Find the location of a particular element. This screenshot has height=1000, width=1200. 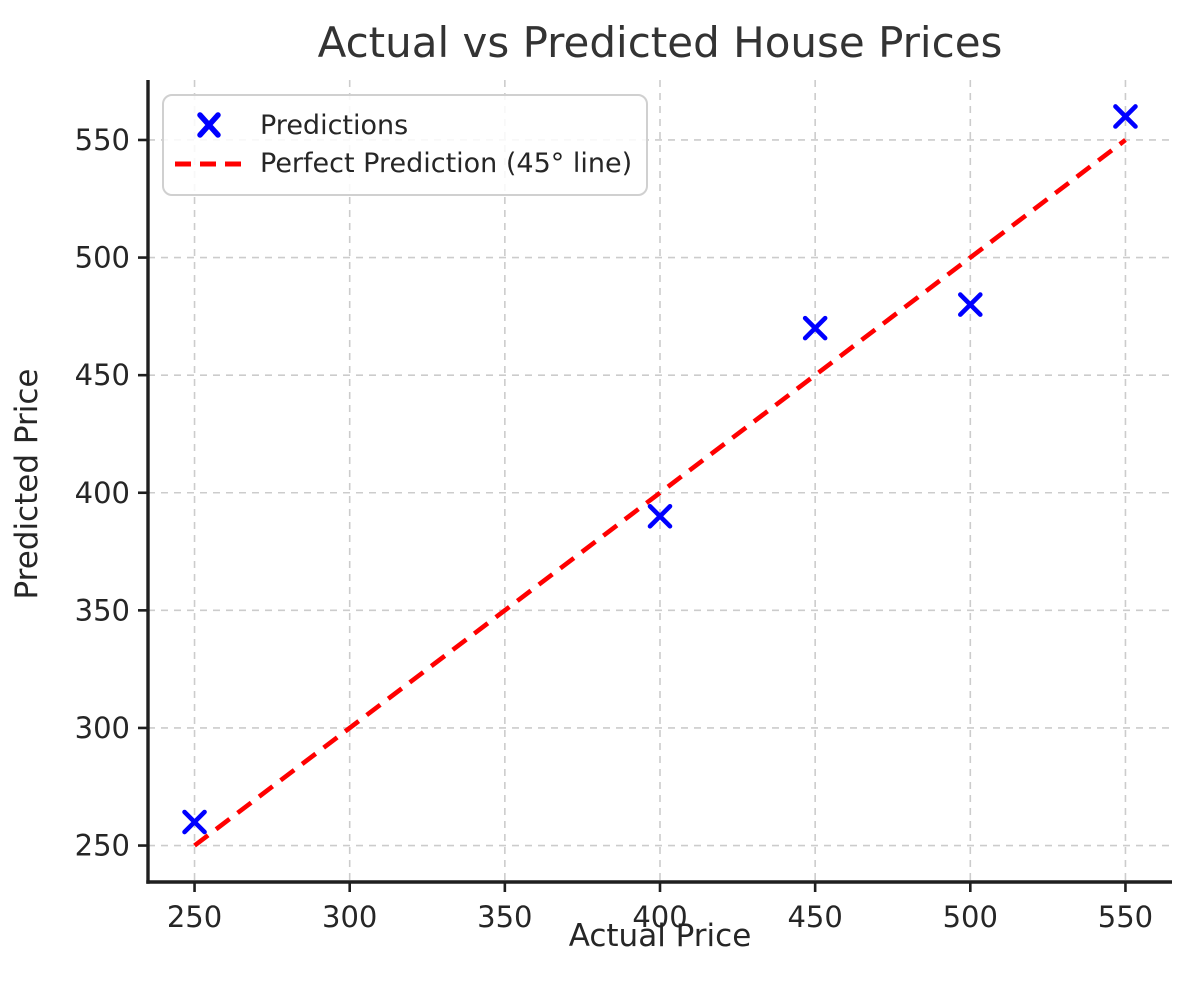

y-tick-label: 250 is located at coordinates (102, 846).